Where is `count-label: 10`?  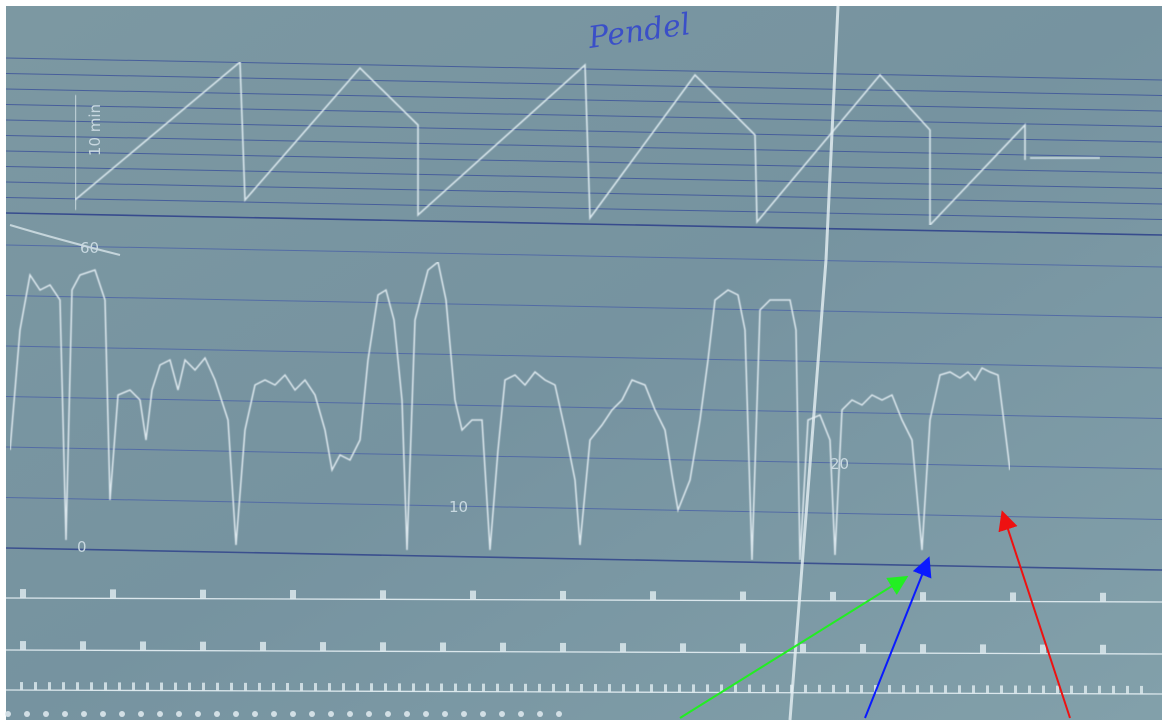
count-label: 10 is located at coordinates (458, 507).